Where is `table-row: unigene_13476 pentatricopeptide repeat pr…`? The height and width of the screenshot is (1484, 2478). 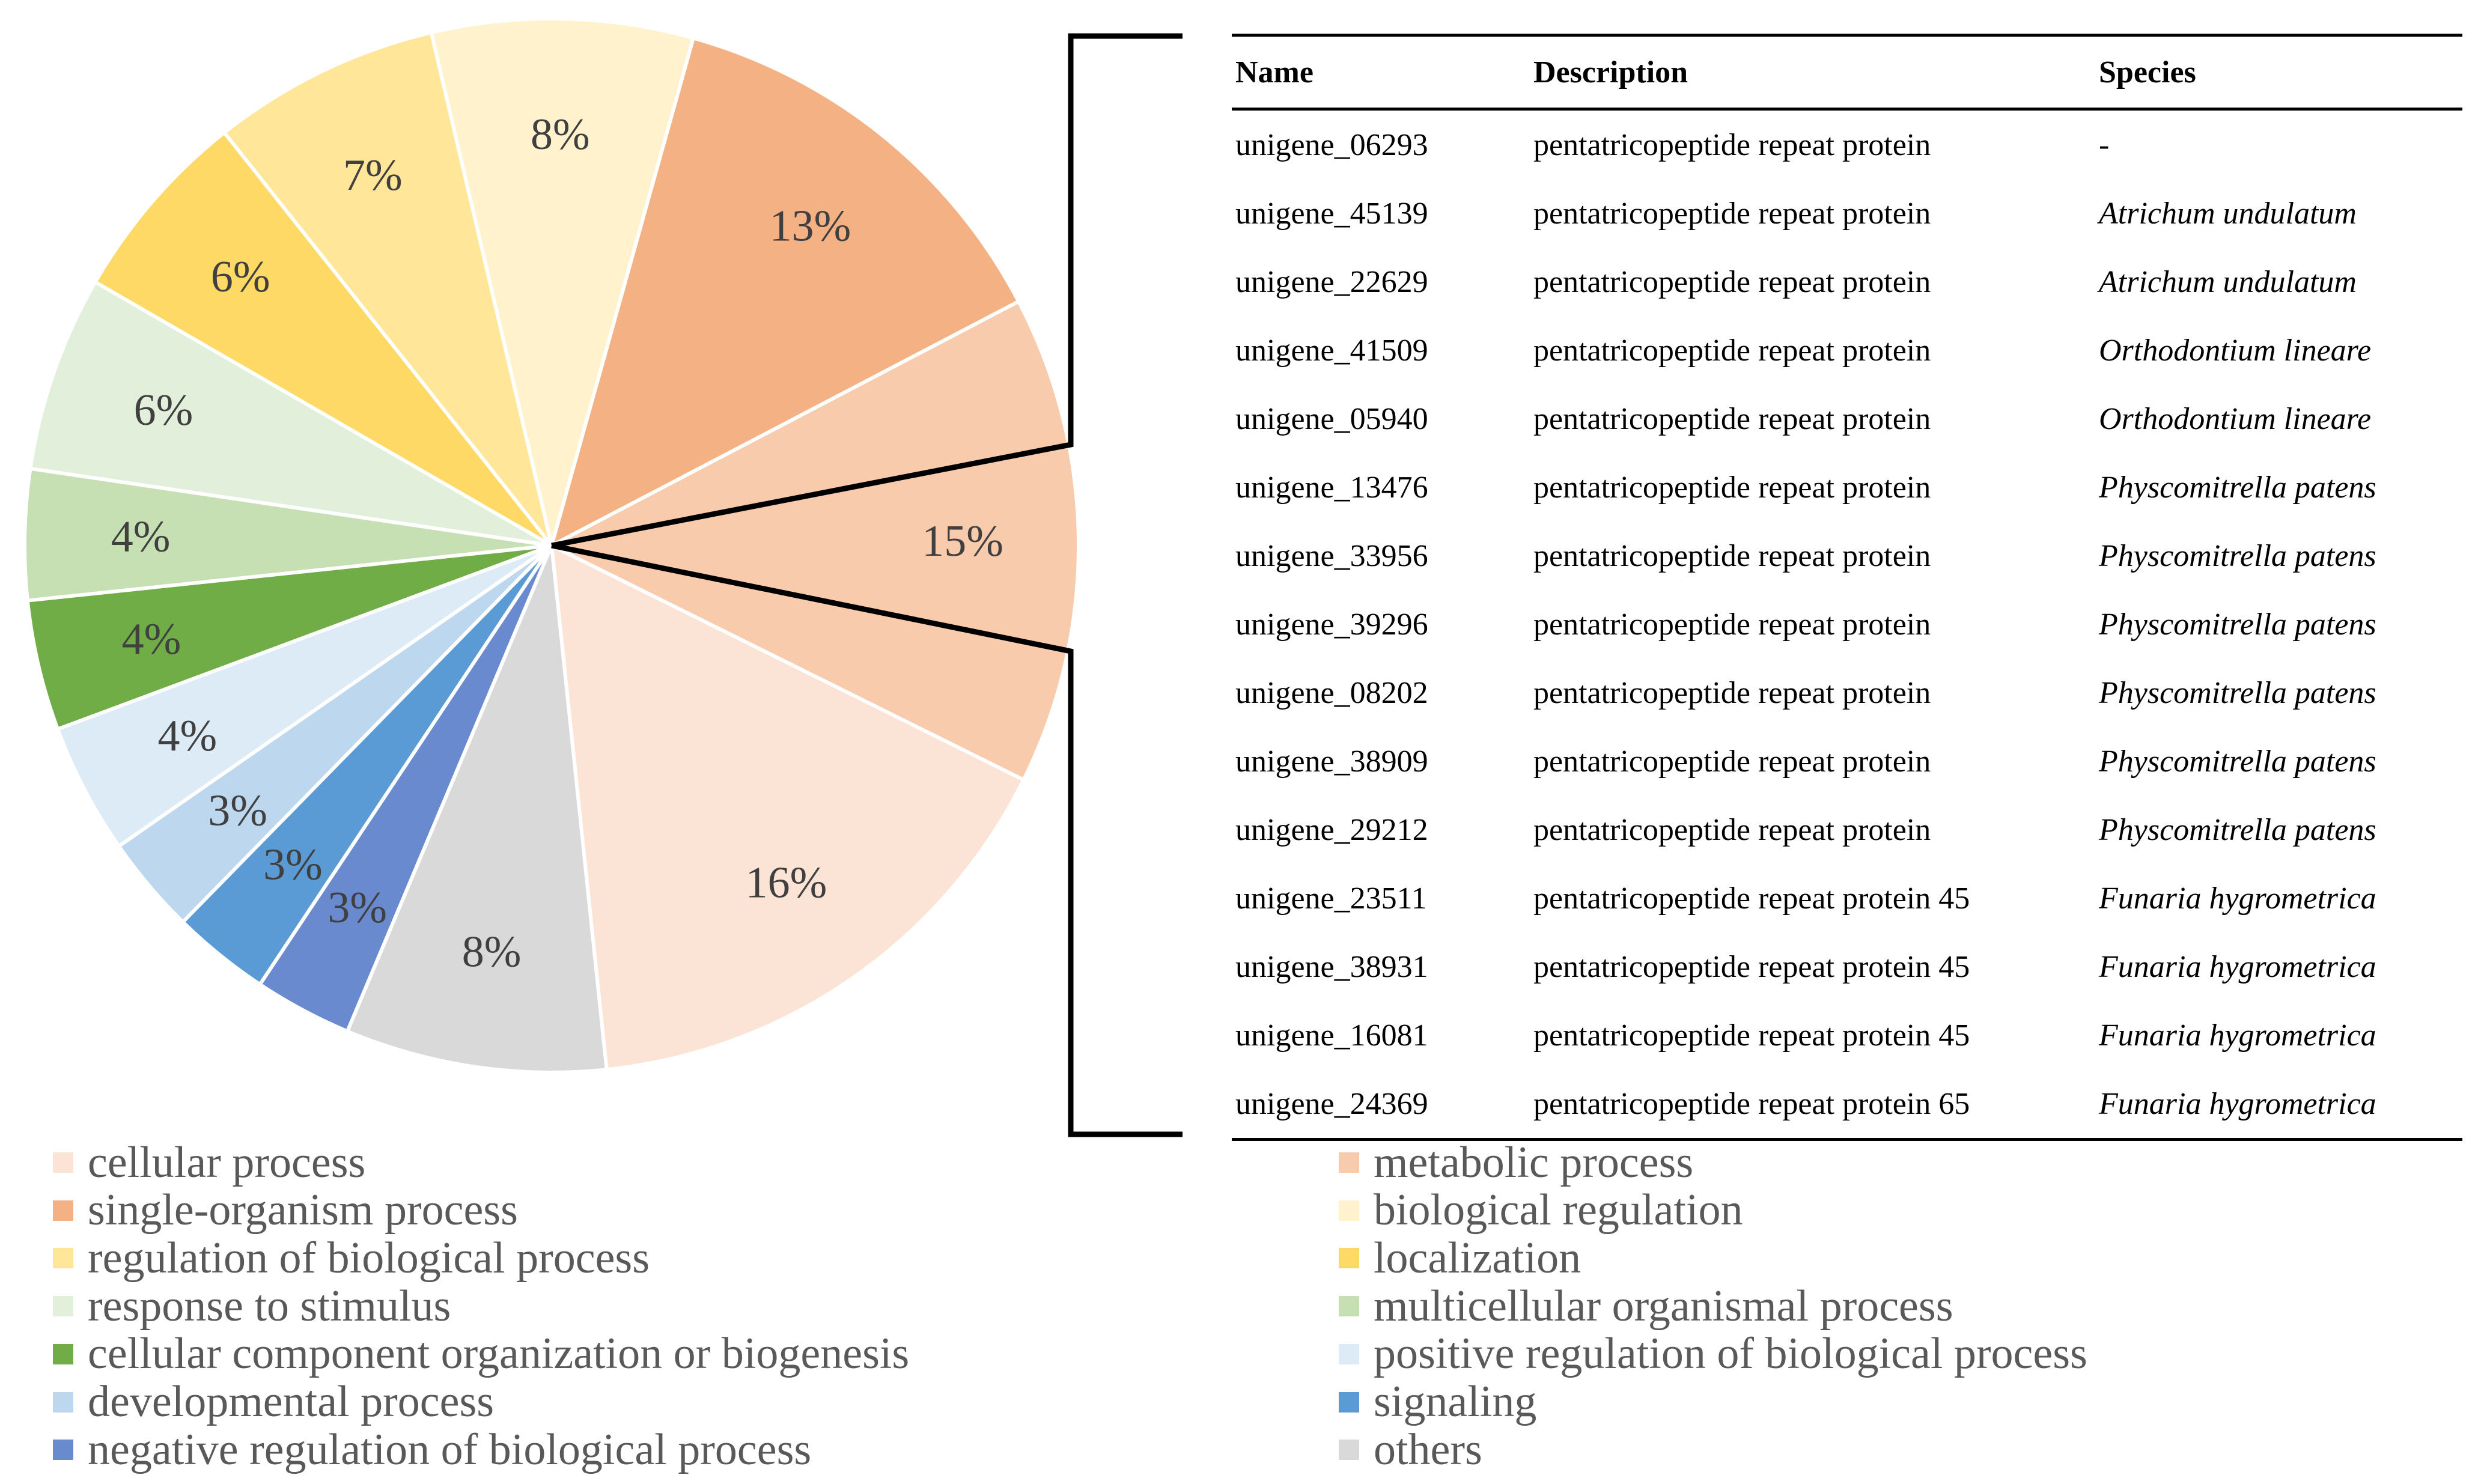
table-row: unigene_13476 pentatricopeptide repeat pr… is located at coordinates (1847, 487).